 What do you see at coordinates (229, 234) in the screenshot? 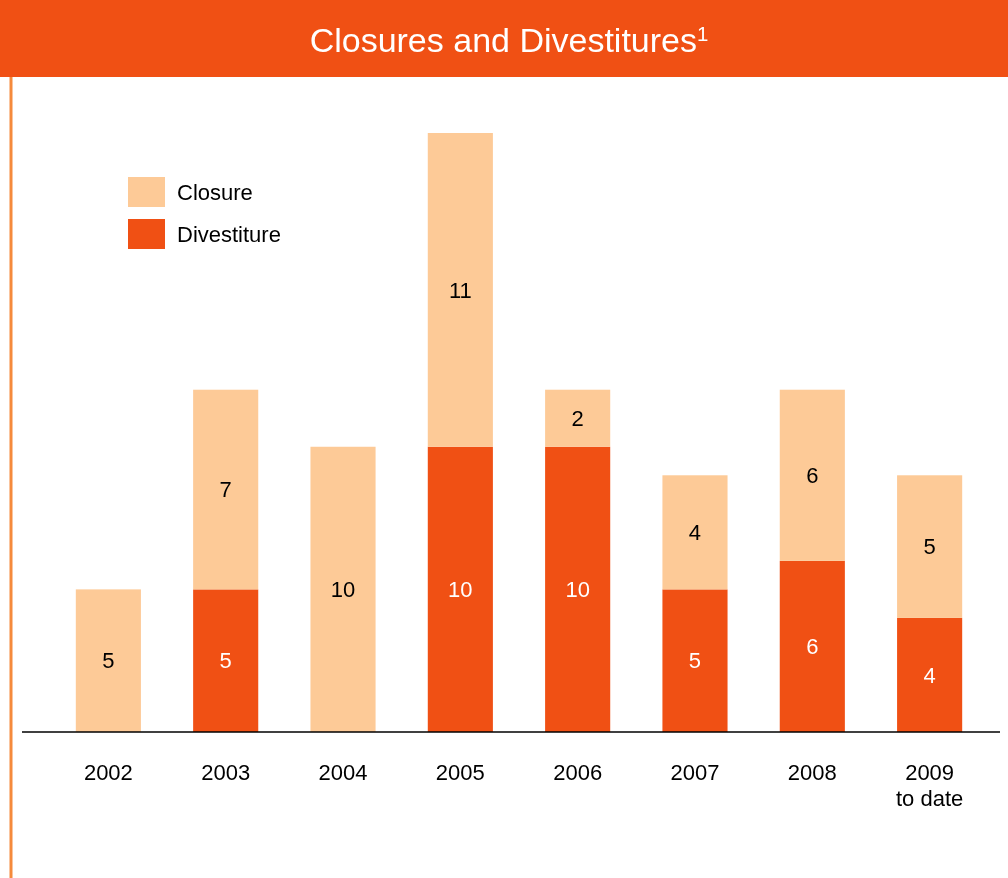
I see `legend-label: Divestiture` at bounding box center [229, 234].